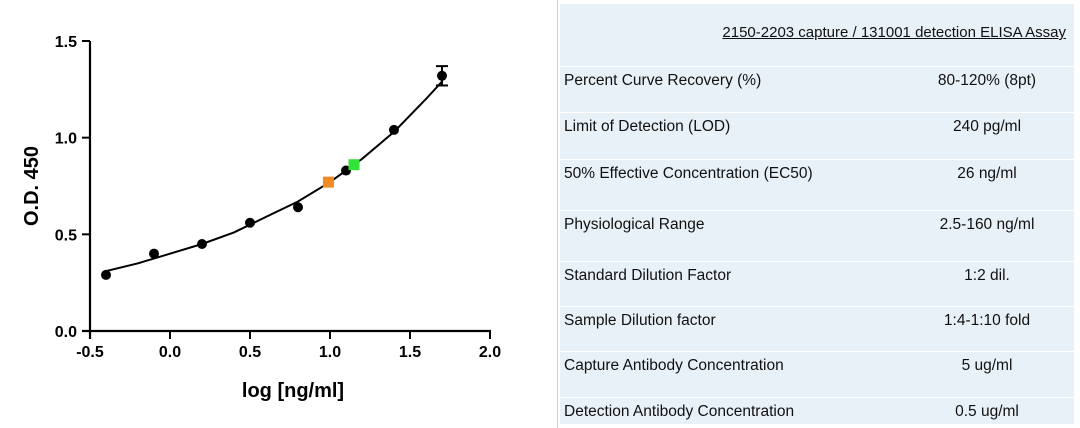  I want to click on y-tick-label: 1.5, so click(66, 42).